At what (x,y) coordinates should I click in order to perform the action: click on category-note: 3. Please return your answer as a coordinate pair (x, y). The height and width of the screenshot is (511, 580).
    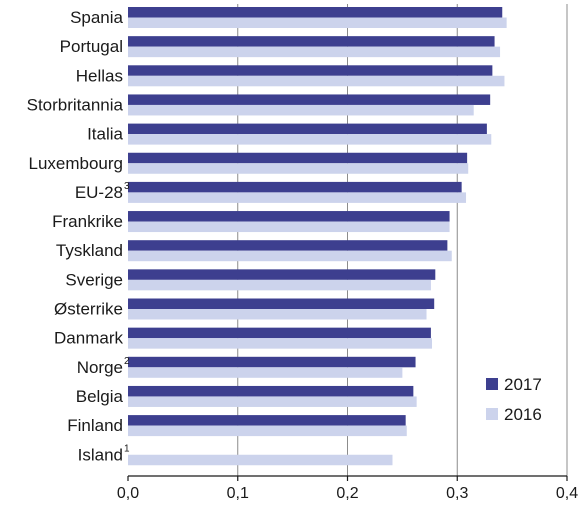
    Looking at the image, I should click on (127, 186).